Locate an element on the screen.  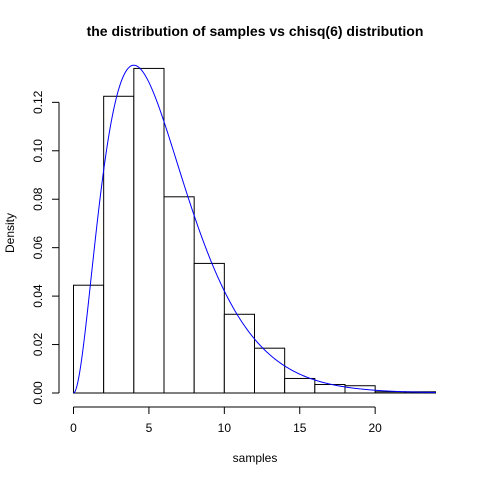
y-tick-label-4: 0.08 is located at coordinates (38, 199).